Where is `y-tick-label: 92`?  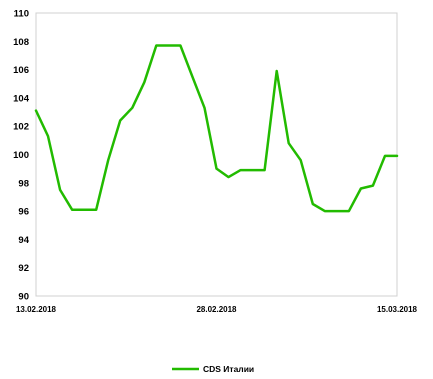 y-tick-label: 92 is located at coordinates (23, 268).